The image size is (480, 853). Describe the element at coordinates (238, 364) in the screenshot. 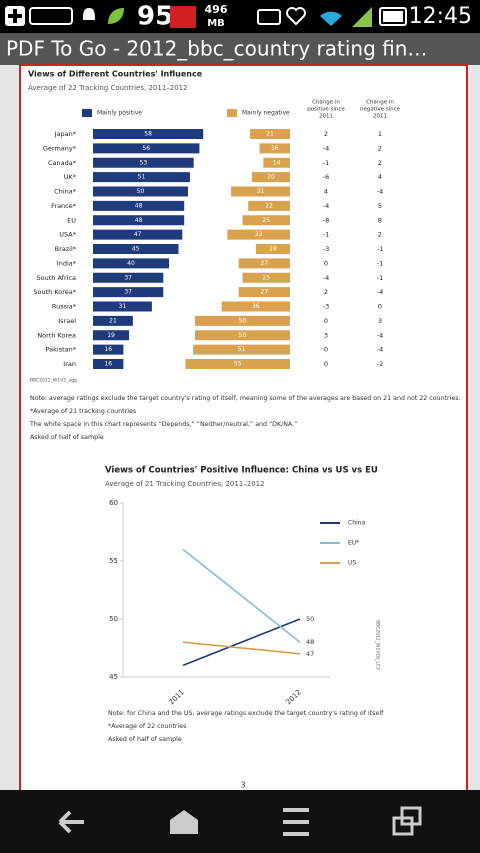

I see `bar-value-label: 55` at that location.